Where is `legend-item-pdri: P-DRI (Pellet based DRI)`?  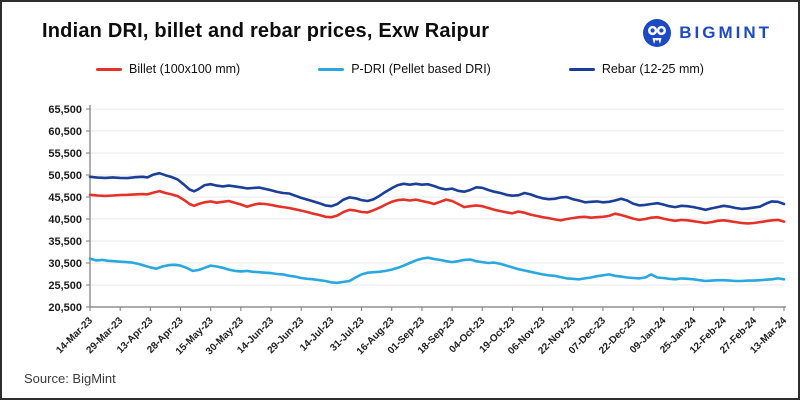 legend-item-pdri: P-DRI (Pellet based DRI) is located at coordinates (404, 69).